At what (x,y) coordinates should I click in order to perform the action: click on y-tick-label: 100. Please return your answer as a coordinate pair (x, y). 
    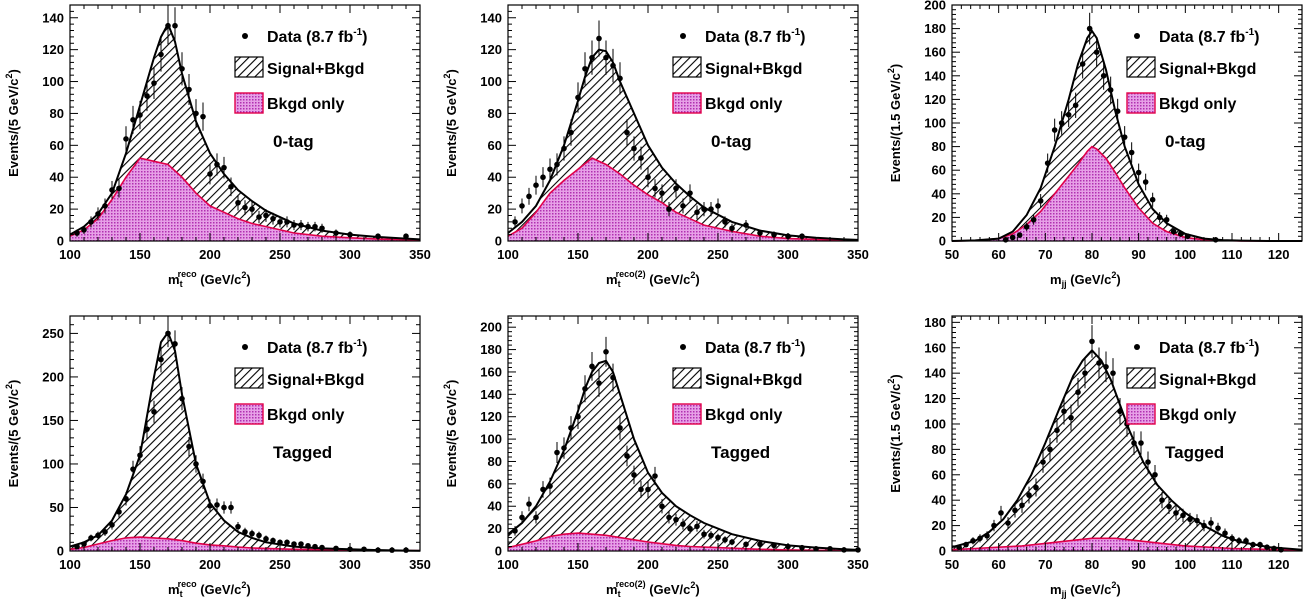
    Looking at the image, I should click on (935, 123).